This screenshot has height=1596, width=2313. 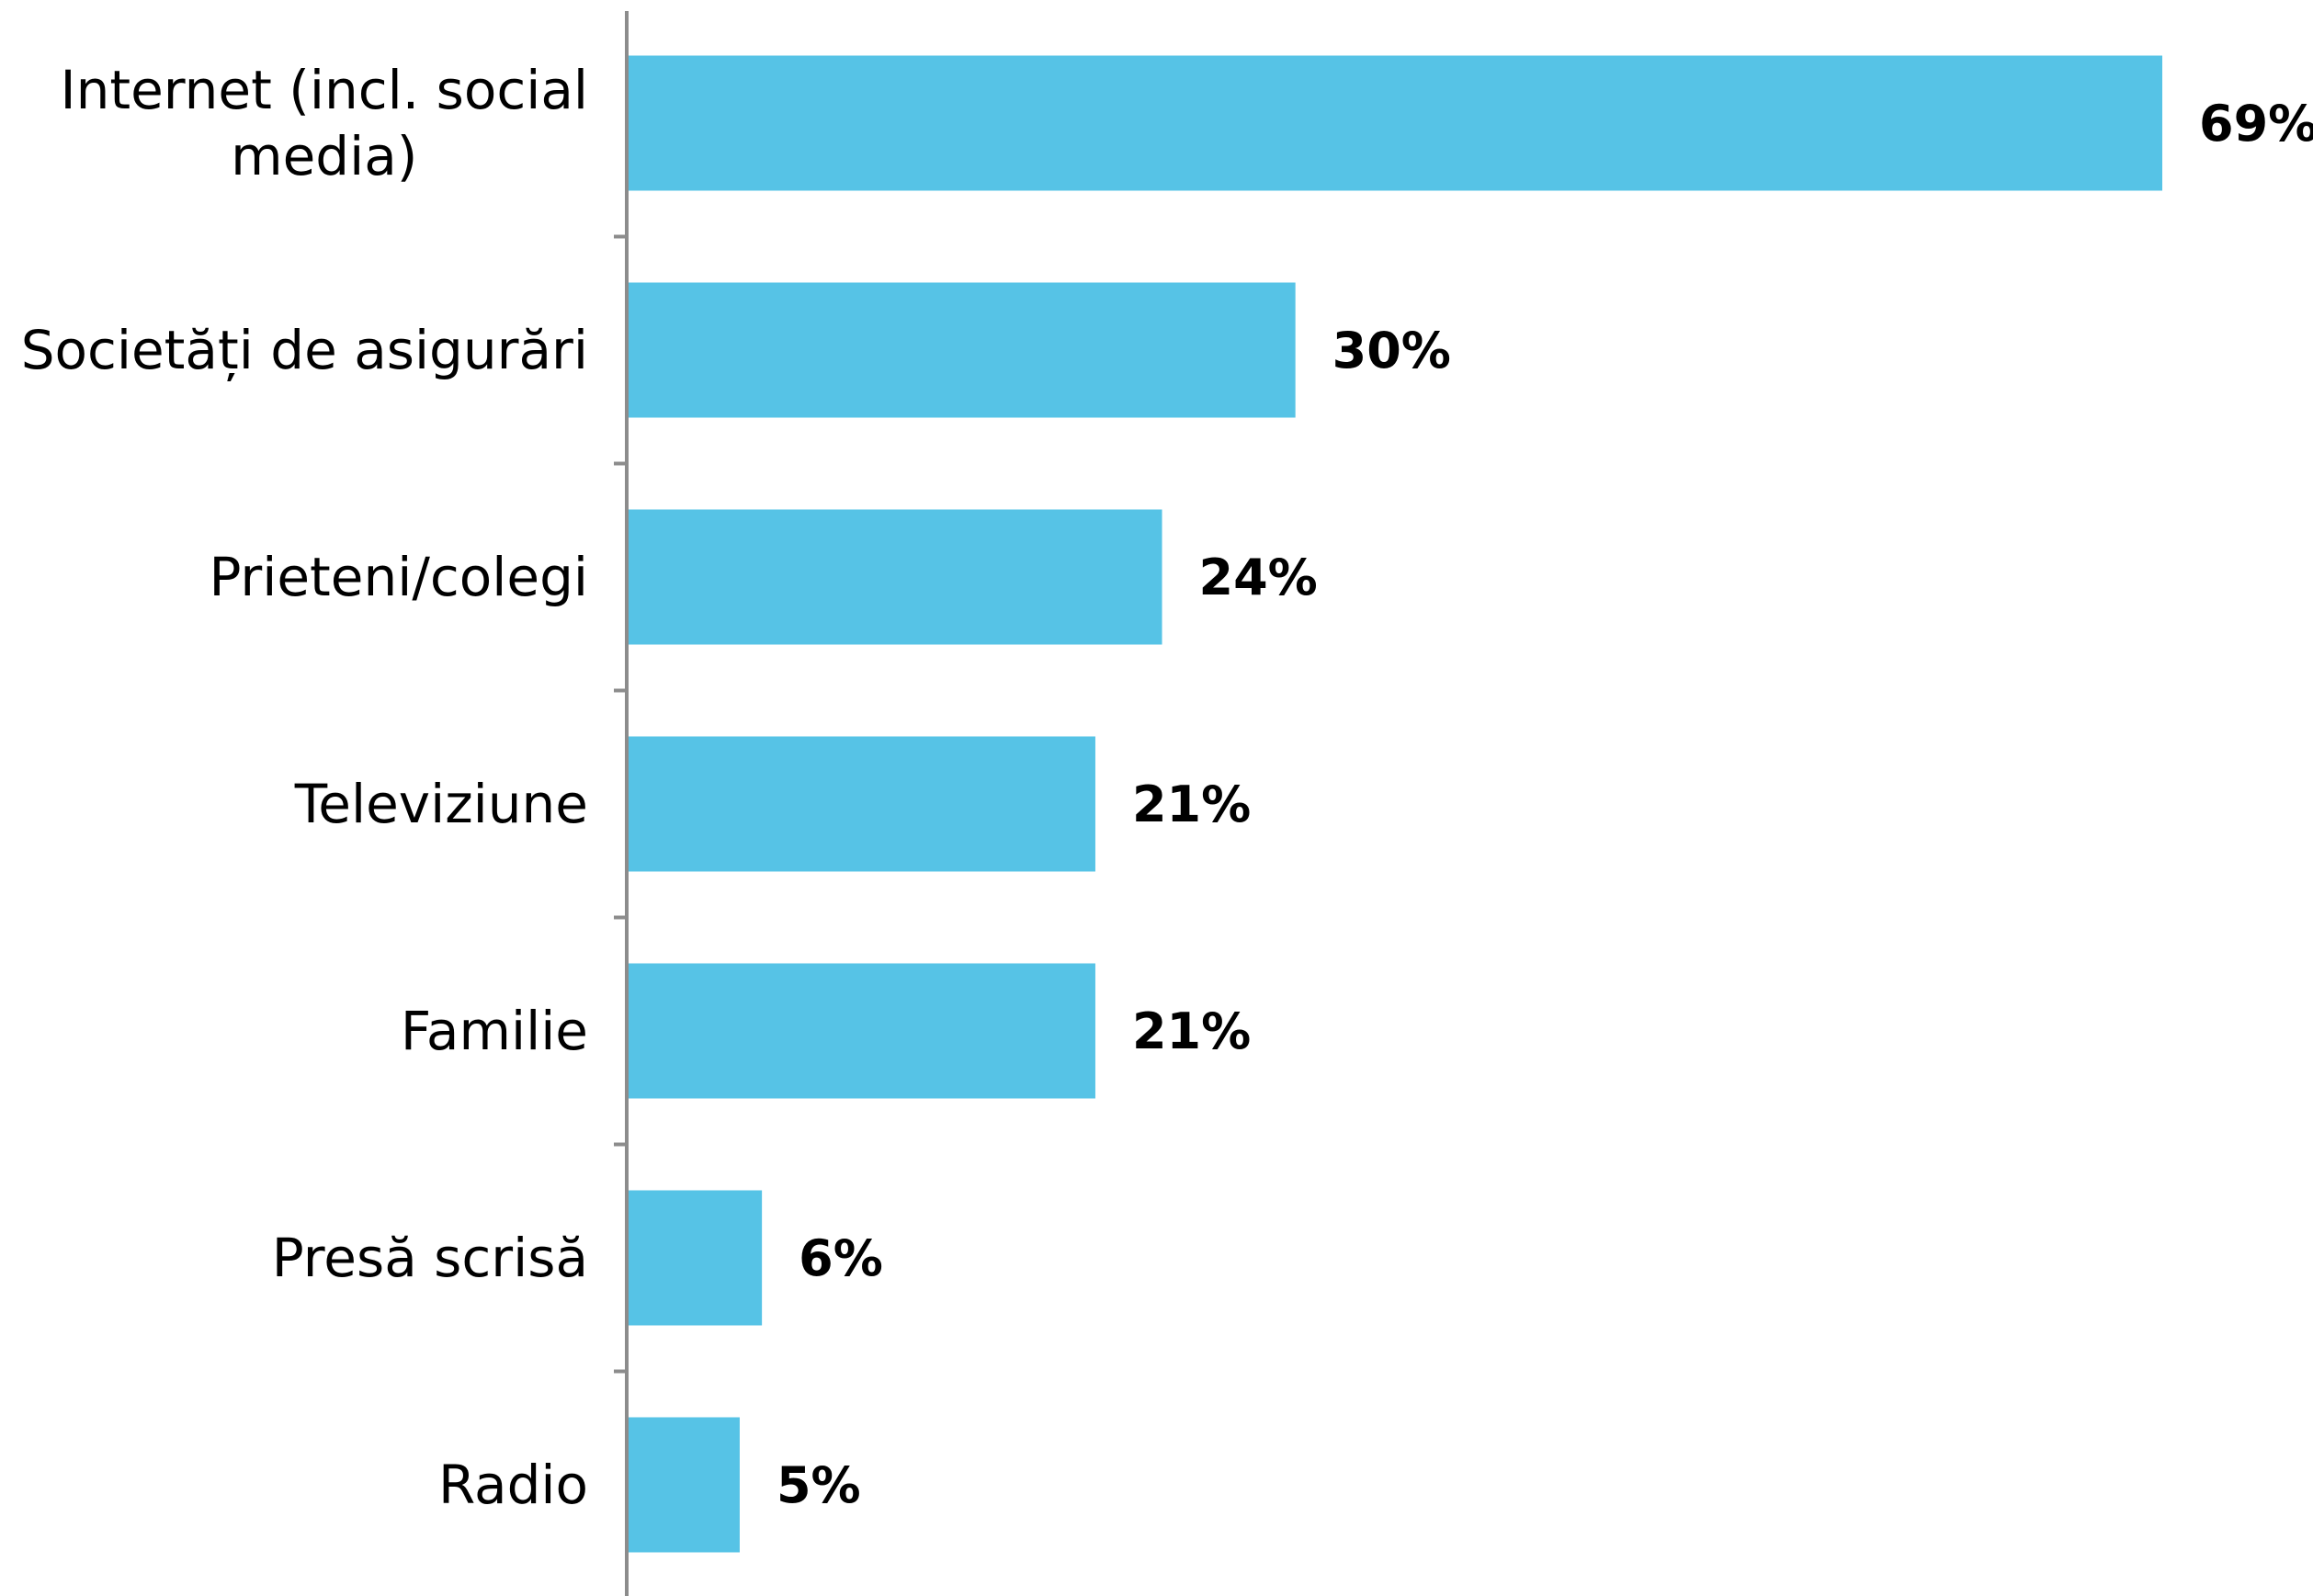 I want to click on category-label-line: media), so click(x=324, y=156).